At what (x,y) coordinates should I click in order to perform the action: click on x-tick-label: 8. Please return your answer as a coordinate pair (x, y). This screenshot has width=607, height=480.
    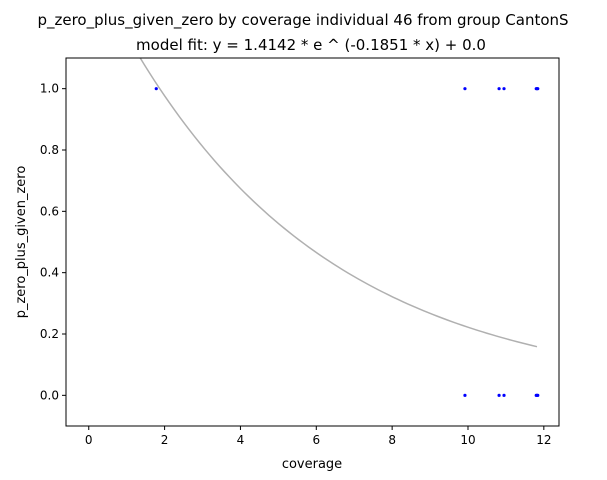
    Looking at the image, I should click on (392, 440).